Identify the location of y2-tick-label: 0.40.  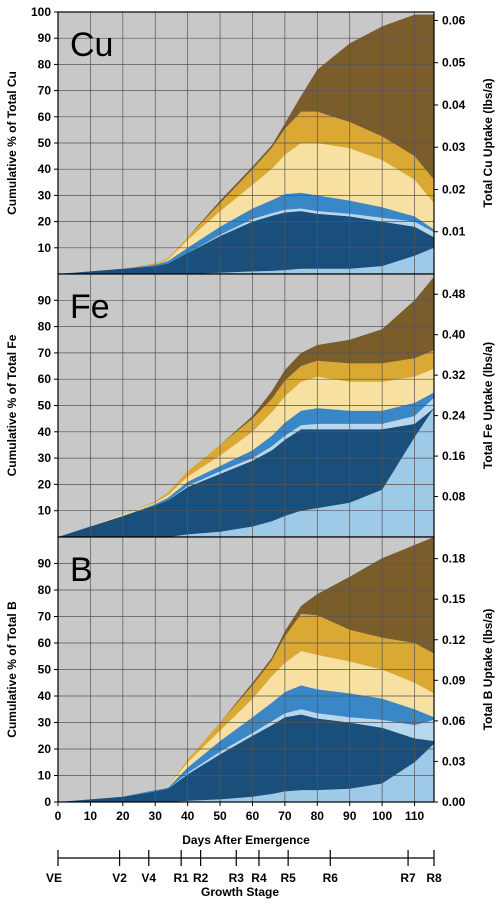
(454, 335).